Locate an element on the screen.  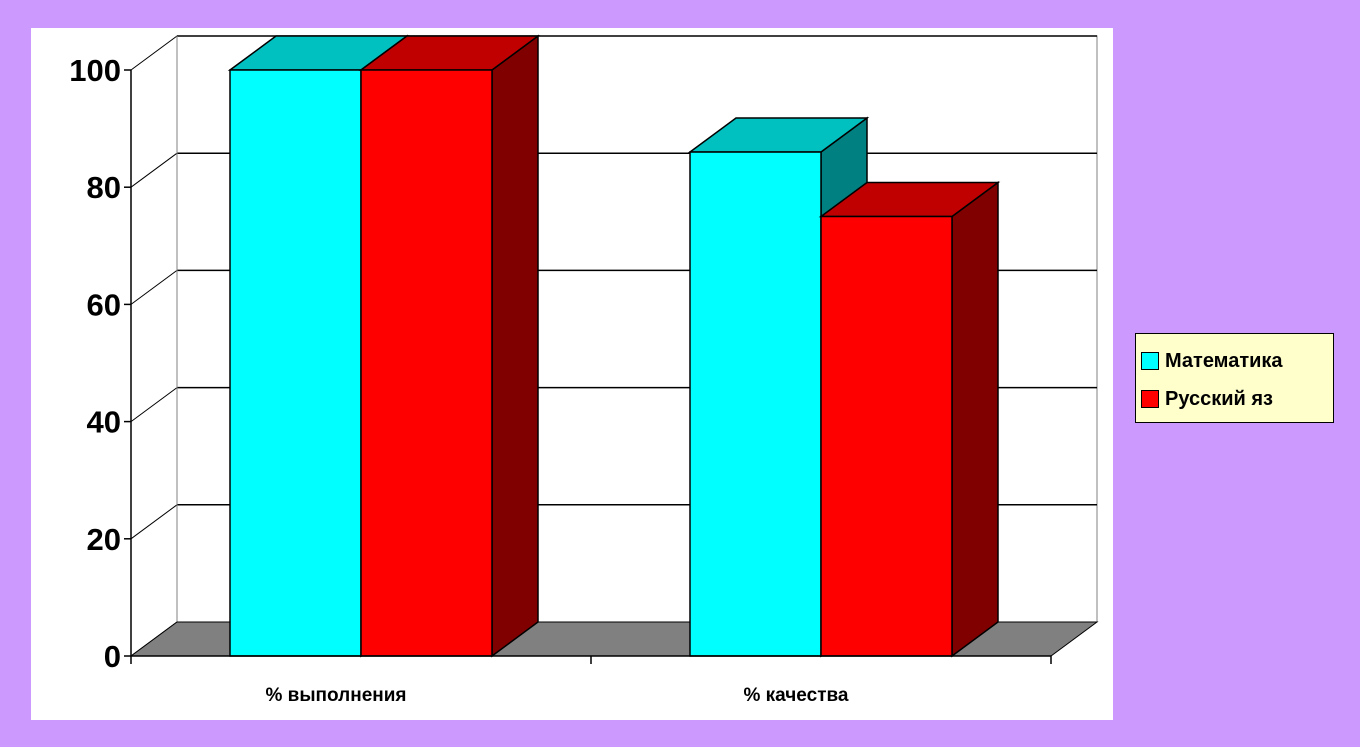
y-tick-label: 80 is located at coordinates (104, 187).